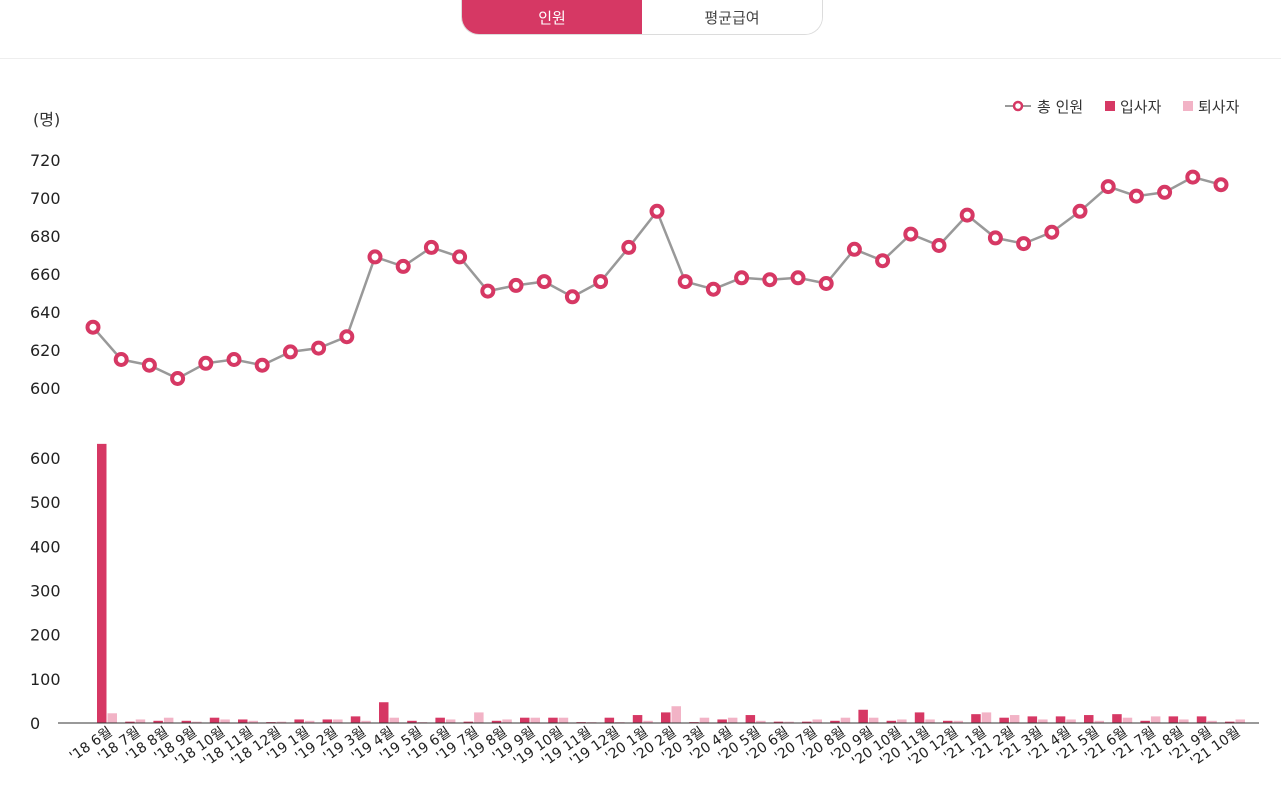 The image size is (1281, 787). I want to click on tab-average-salary: 평균급여, so click(732, 17).